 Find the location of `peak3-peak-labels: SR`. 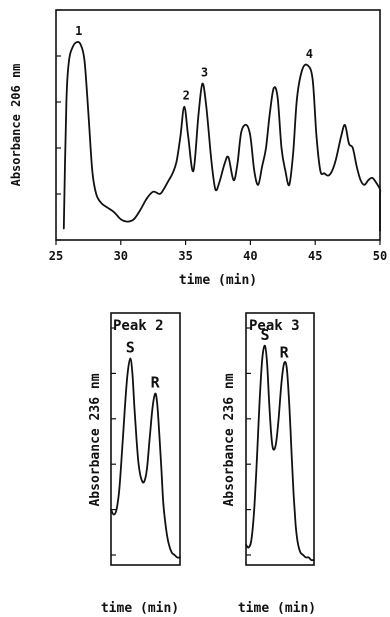

peak3-peak-labels: SR is located at coordinates (275, 344).